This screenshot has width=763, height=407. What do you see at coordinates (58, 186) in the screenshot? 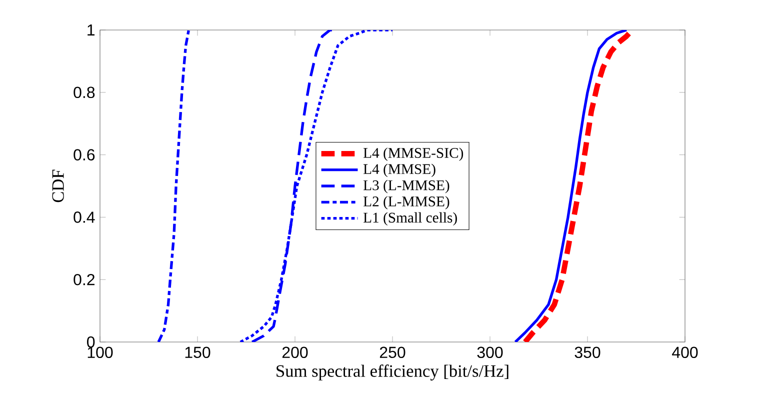
I see `y-axis-title: CDF` at bounding box center [58, 186].